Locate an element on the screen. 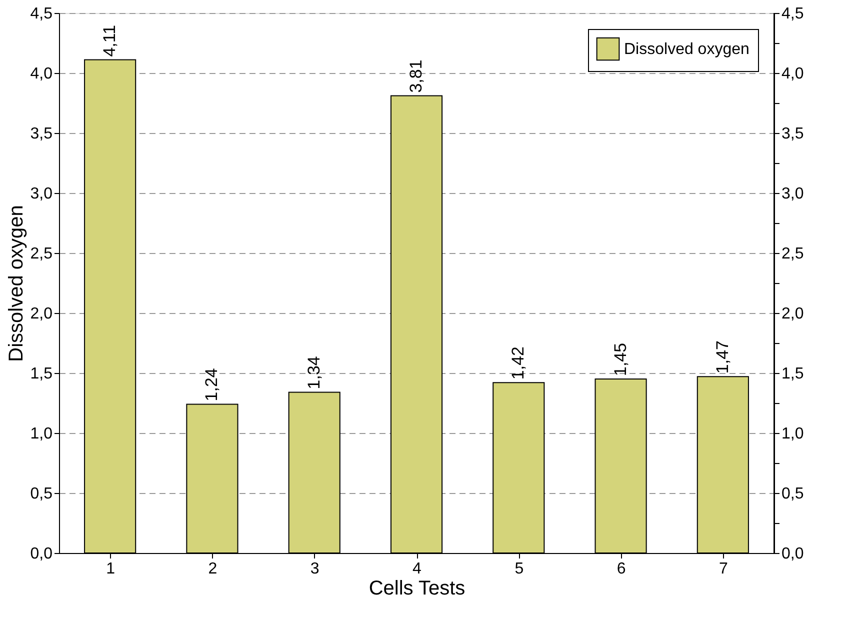 The height and width of the screenshot is (641, 847). data-label: 1,24 is located at coordinates (212, 385).